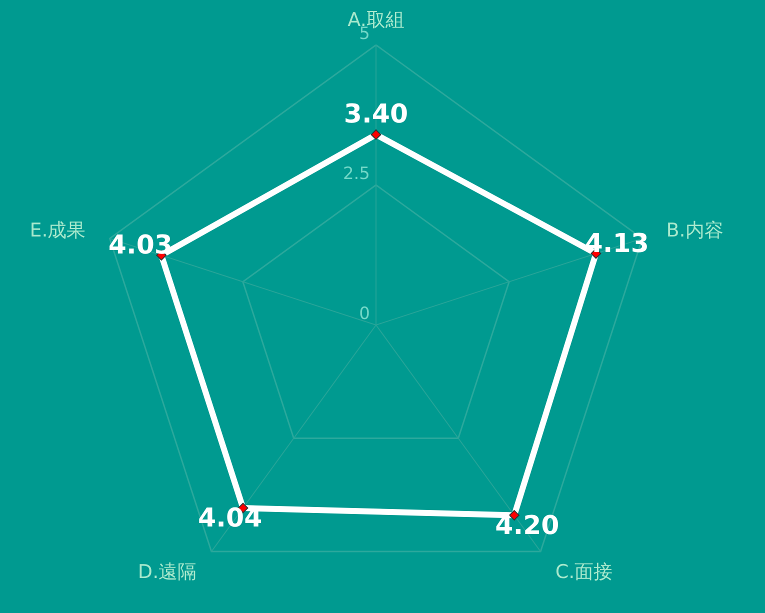 The width and height of the screenshot is (765, 613). Describe the element at coordinates (376, 115) in the screenshot. I see `data-label: 3.40` at that location.